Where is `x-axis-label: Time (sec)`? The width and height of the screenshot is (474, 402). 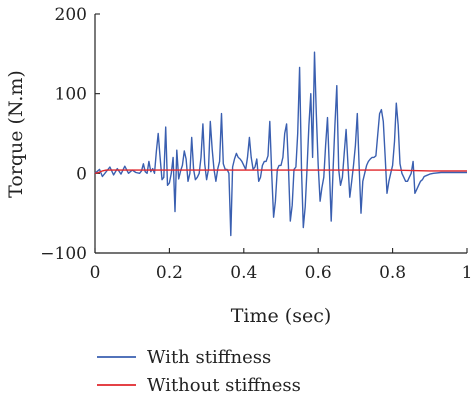
x-axis-label: Time (sec) is located at coordinates (281, 316).